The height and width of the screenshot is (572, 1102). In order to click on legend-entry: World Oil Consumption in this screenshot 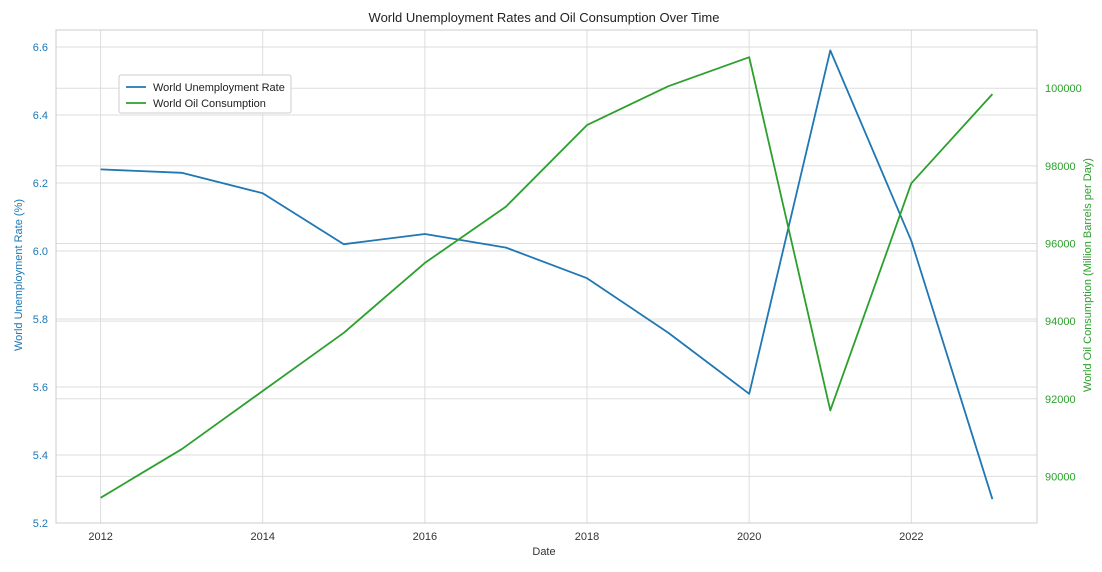, I will do `click(209, 104)`.